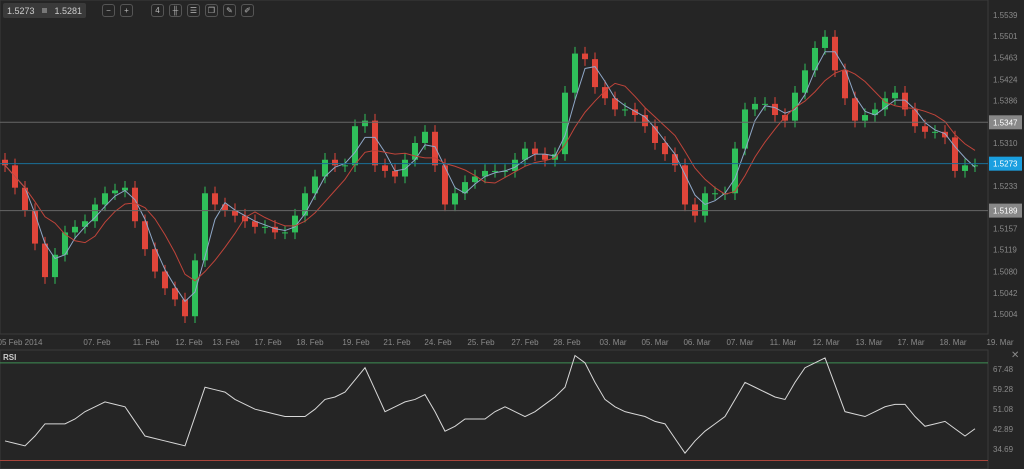 This screenshot has width=1024, height=469. Describe the element at coordinates (21, 342) in the screenshot. I see `time-tick: 05 Feb 2014` at that location.